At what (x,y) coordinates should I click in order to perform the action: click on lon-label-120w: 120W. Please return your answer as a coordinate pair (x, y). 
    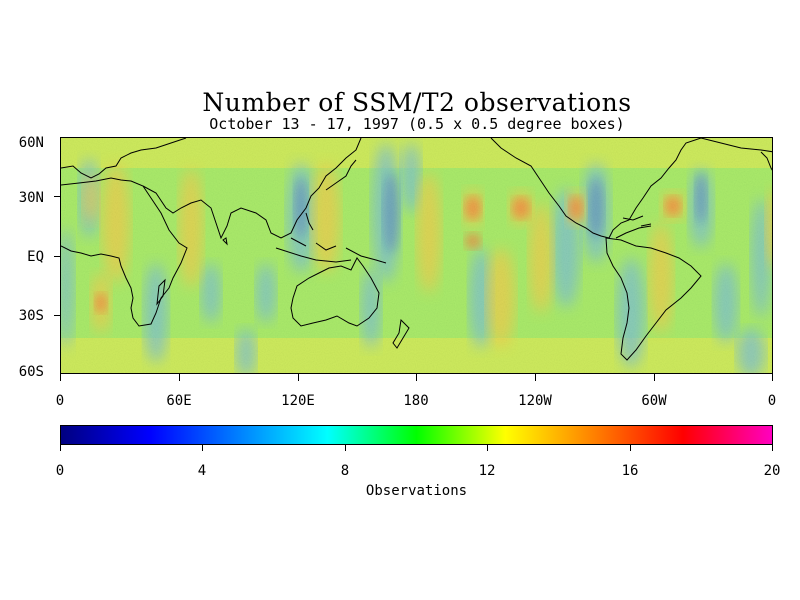
    Looking at the image, I should click on (535, 401).